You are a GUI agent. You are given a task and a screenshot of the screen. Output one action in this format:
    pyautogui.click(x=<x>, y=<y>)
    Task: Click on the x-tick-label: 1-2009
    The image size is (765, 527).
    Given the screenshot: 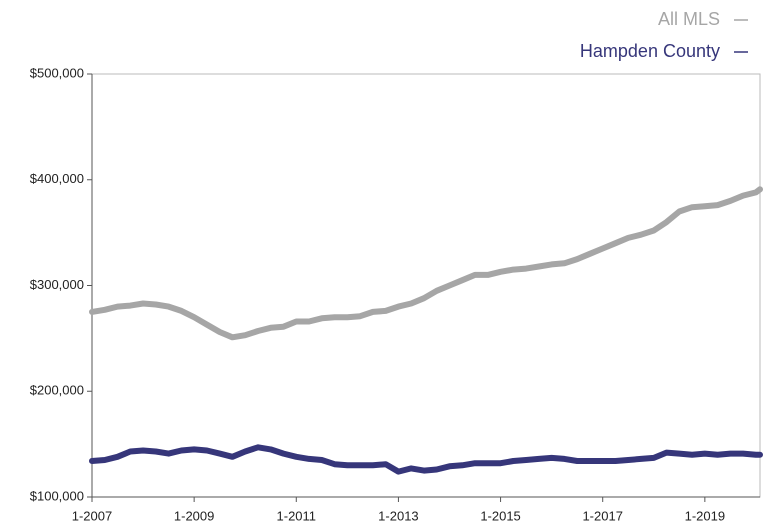 What is the action you would take?
    pyautogui.click(x=194, y=515)
    